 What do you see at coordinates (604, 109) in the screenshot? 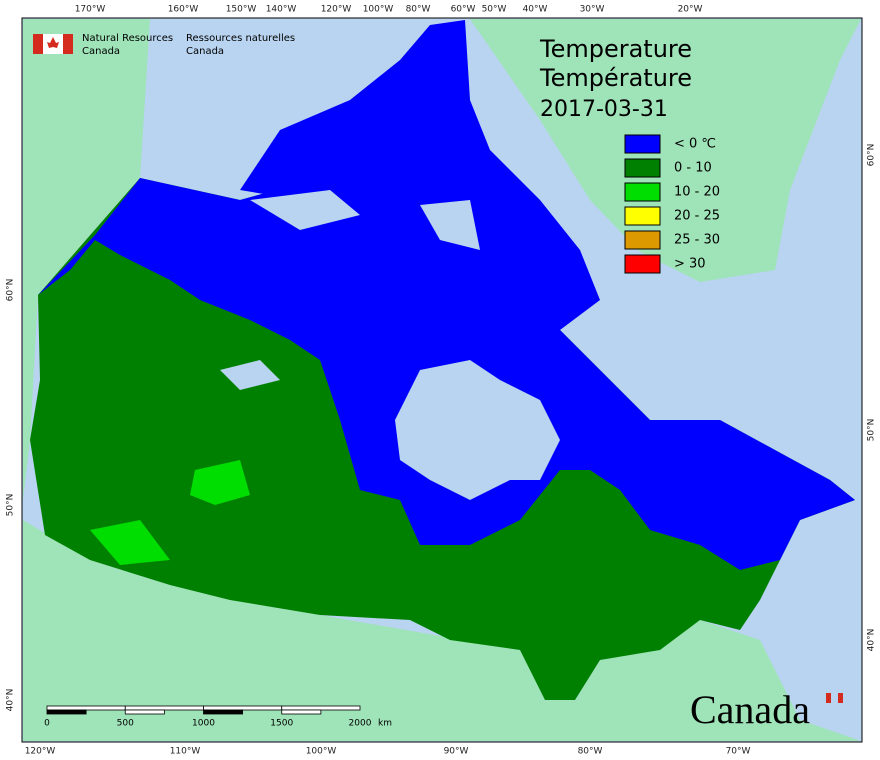
I see `date: 2017-03-31` at bounding box center [604, 109].